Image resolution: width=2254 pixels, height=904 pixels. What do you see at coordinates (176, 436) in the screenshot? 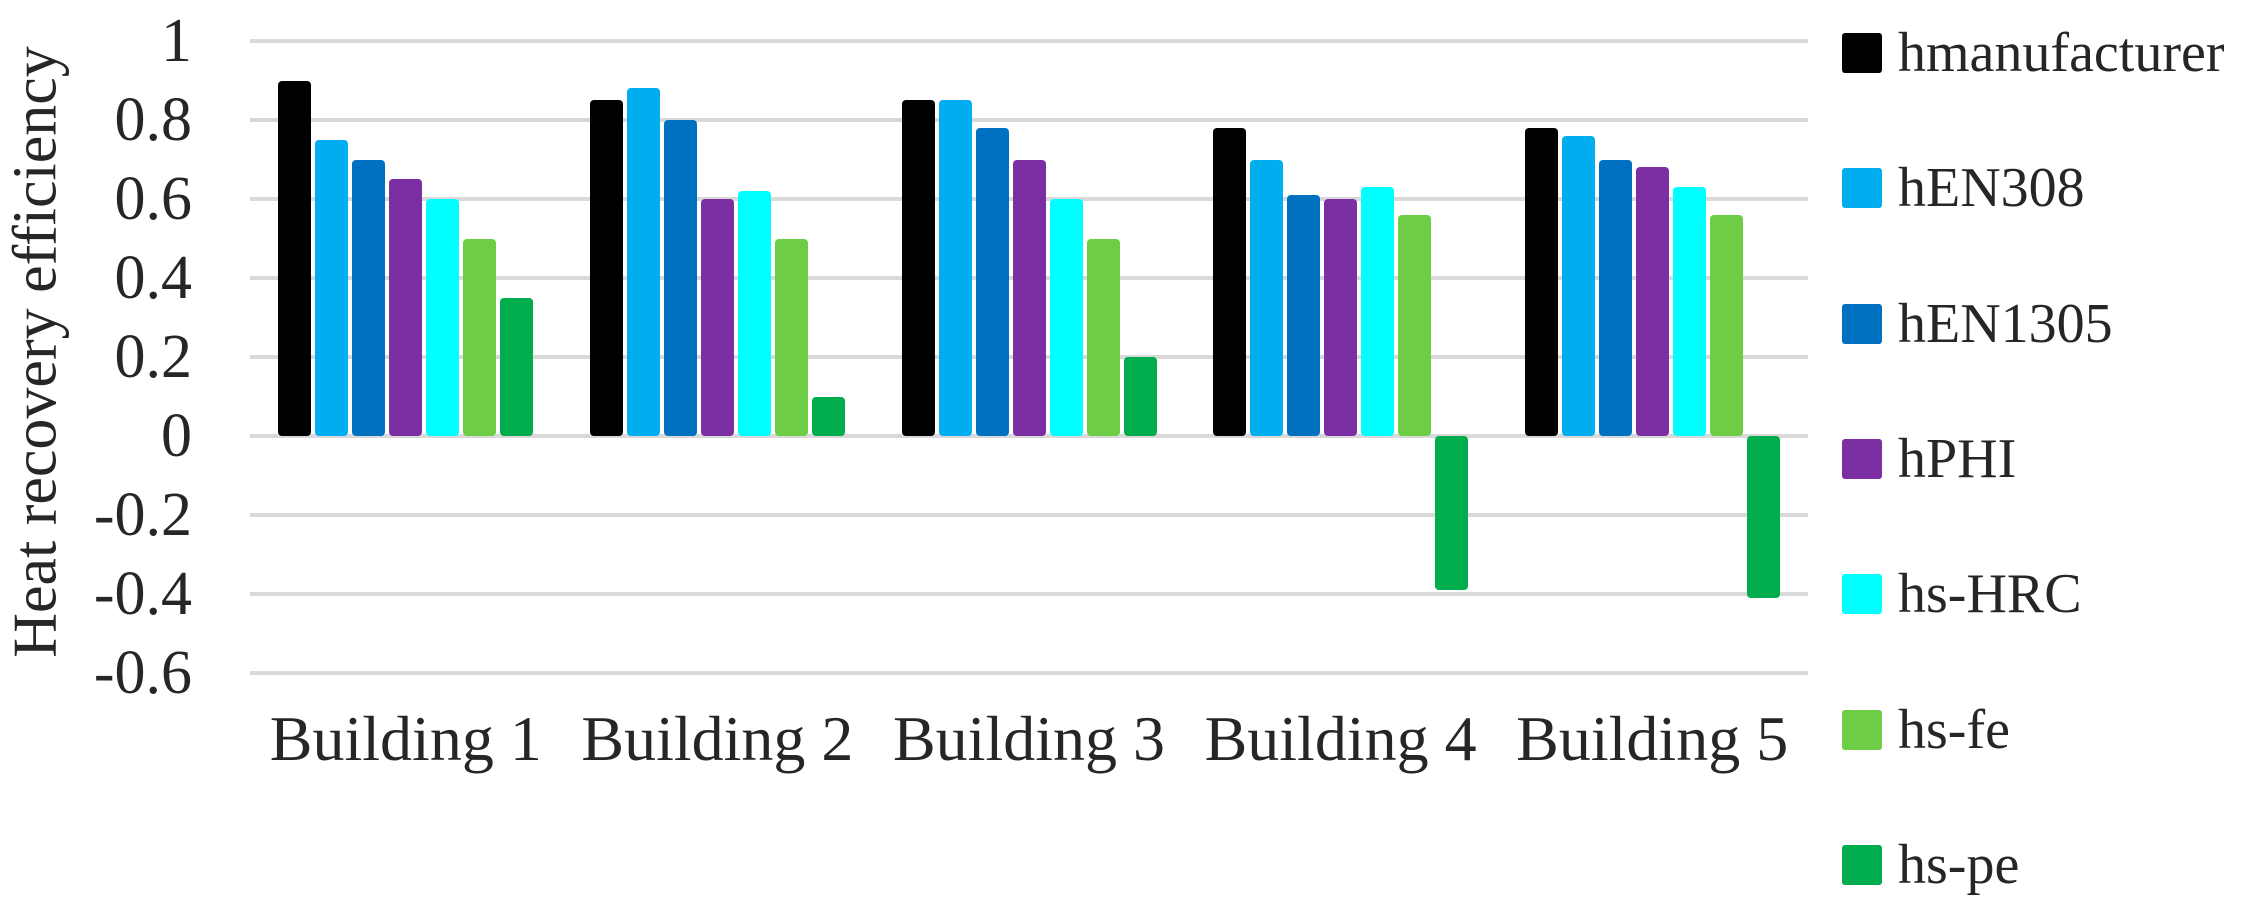
I see `y-axis-tick-label: 0` at bounding box center [176, 436].